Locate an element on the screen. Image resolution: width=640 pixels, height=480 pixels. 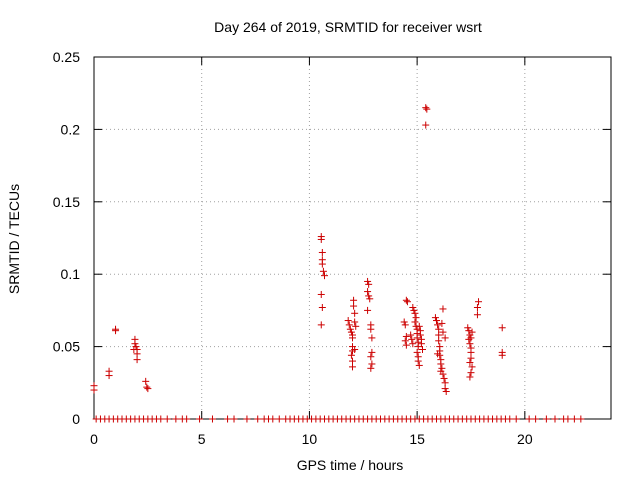
y-tick-label: 0.15 is located at coordinates (66, 202).